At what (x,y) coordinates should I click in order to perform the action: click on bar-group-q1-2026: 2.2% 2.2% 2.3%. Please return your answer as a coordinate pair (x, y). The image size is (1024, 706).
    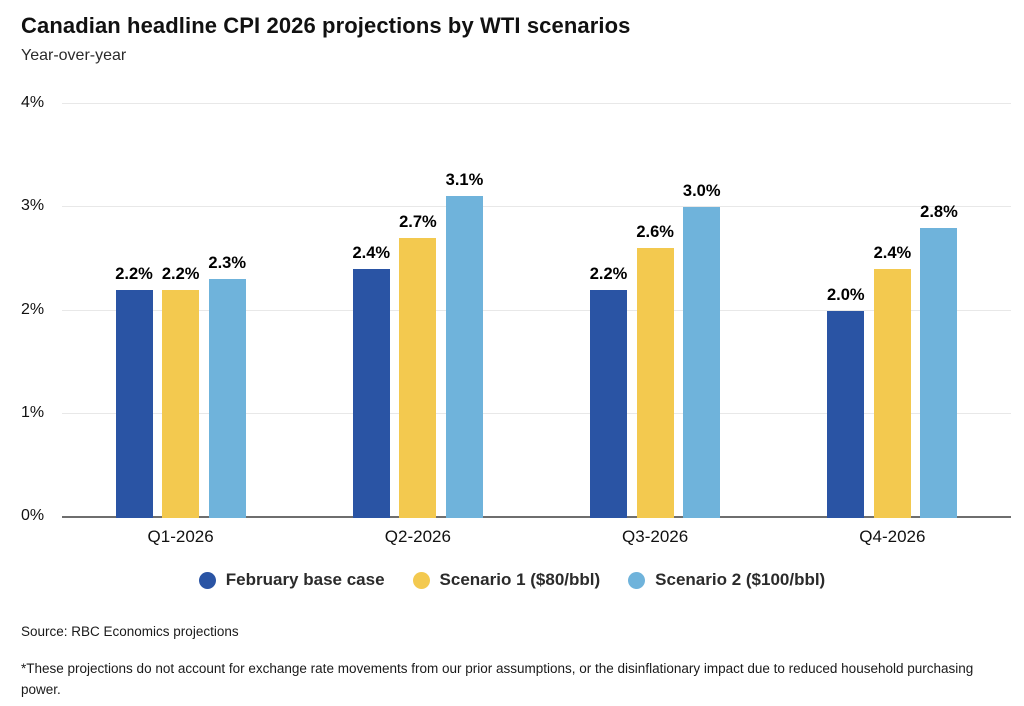
    Looking at the image, I should click on (180, 386).